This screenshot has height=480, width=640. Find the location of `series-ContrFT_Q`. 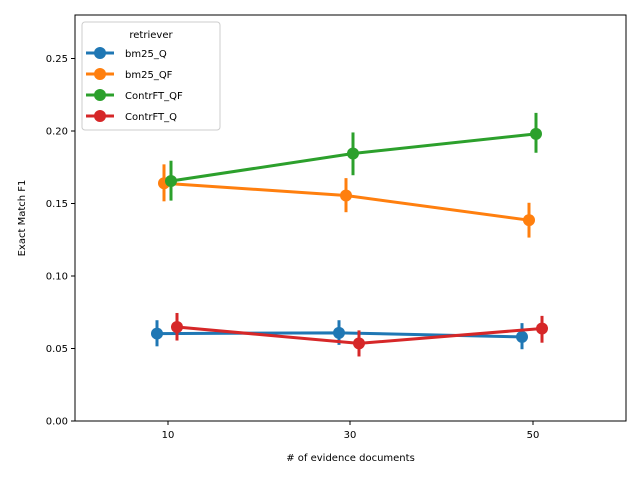

series-ContrFT_Q is located at coordinates (359, 334).